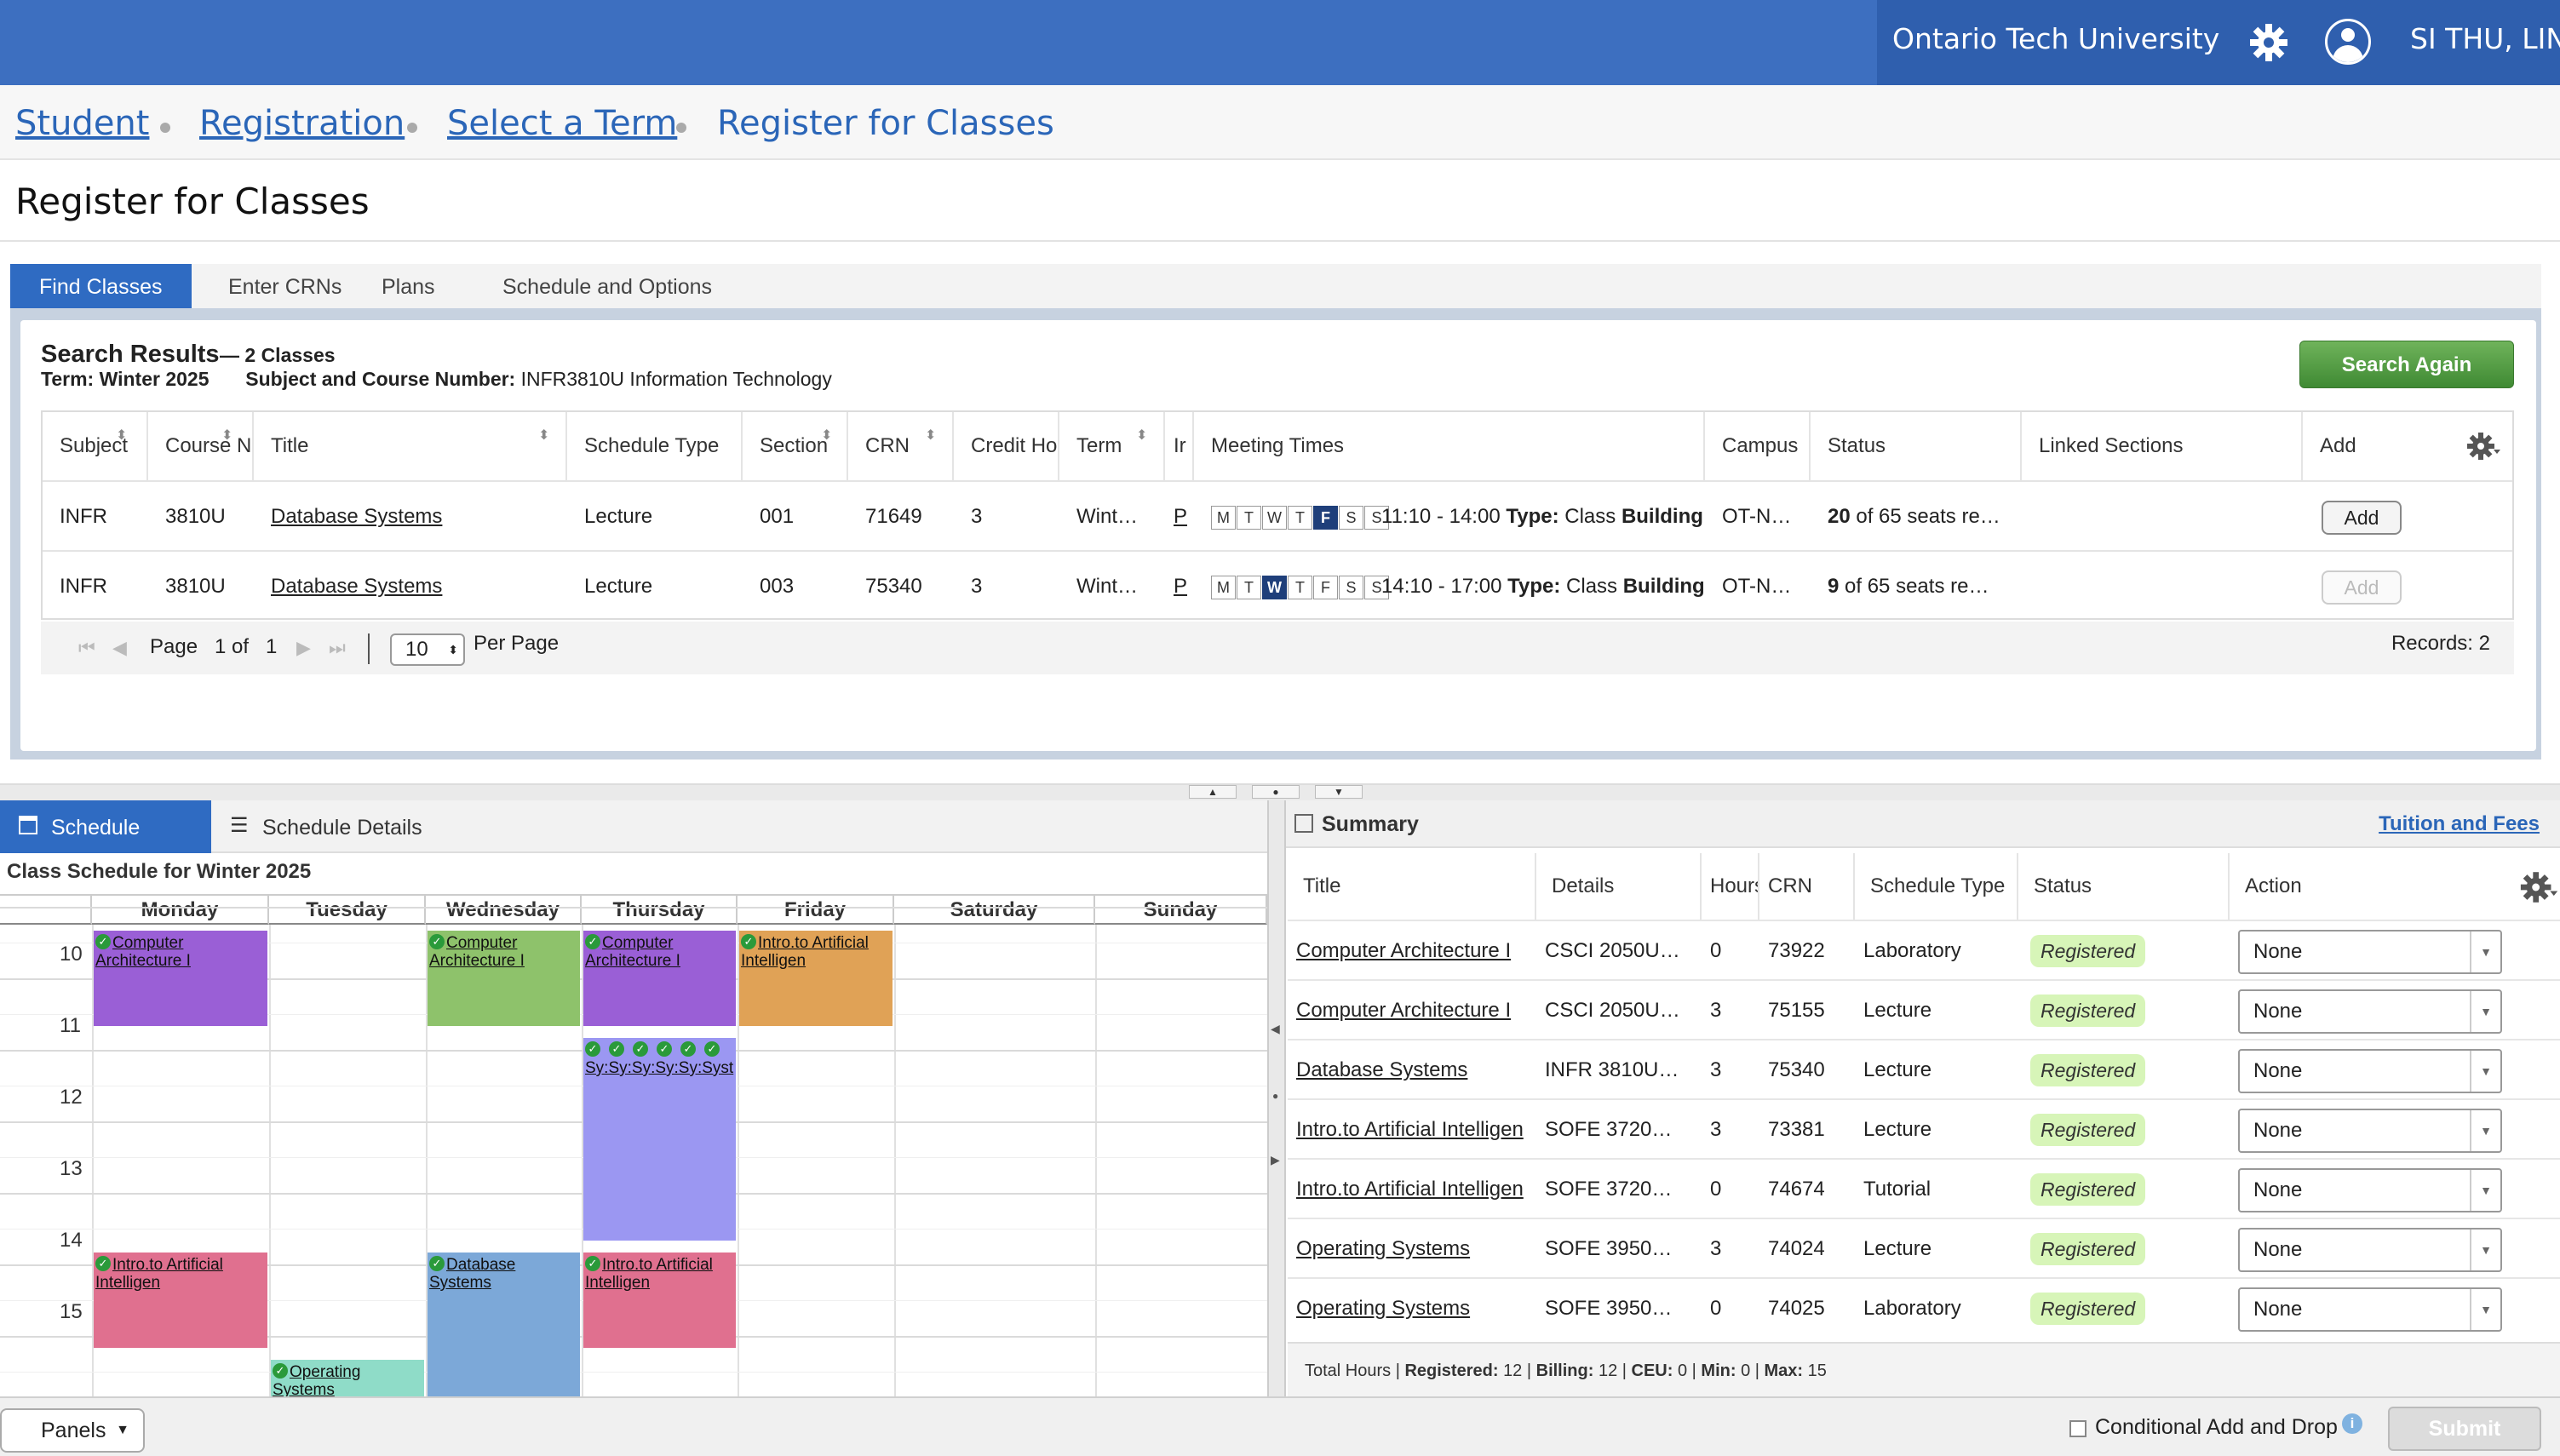 The width and height of the screenshot is (2560, 1456). What do you see at coordinates (1112, 446) in the screenshot?
I see `col-term: Term` at bounding box center [1112, 446].